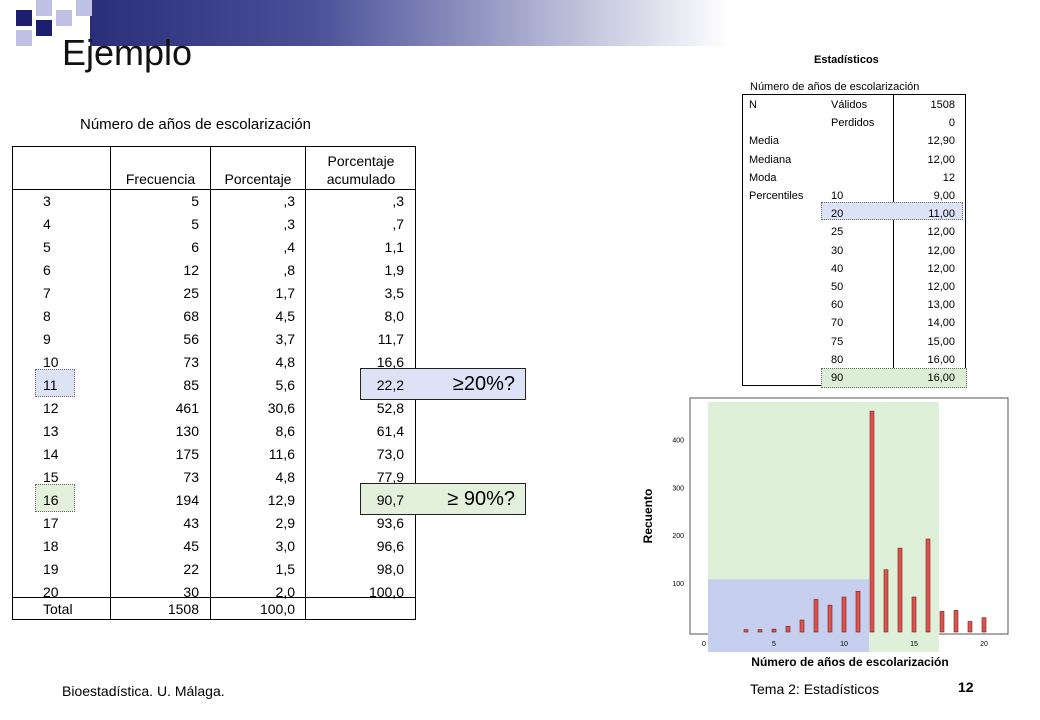  I want to click on stats-cell: 9,00, so click(944, 196).